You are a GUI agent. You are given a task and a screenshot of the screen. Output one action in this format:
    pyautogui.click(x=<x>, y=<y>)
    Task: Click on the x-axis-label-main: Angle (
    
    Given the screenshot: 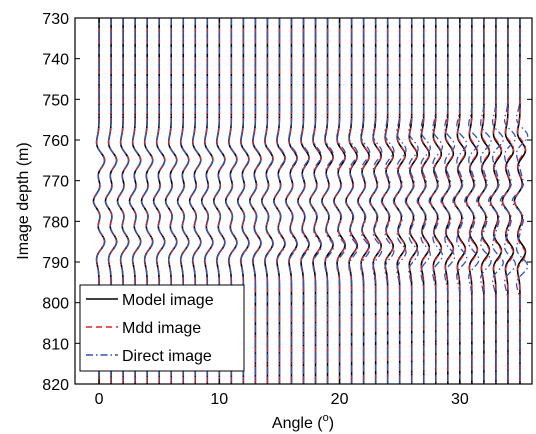 What is the action you would take?
    pyautogui.click(x=297, y=423)
    